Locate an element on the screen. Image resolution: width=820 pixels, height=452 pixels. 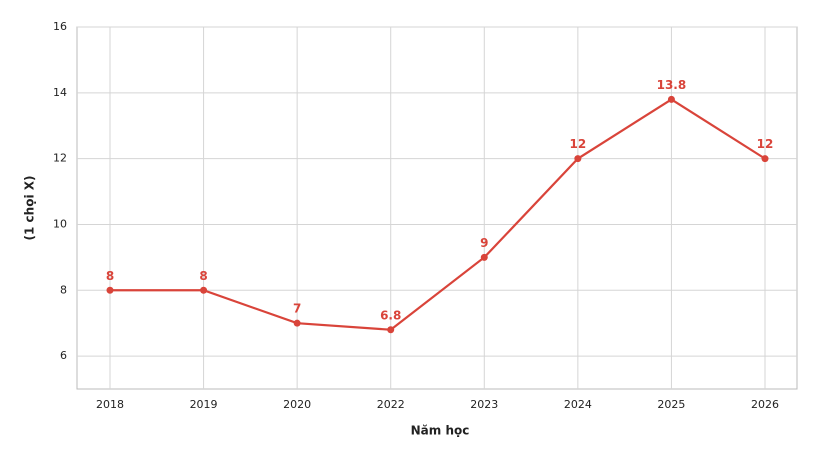
y-tick-label: 14 is located at coordinates (60, 92).